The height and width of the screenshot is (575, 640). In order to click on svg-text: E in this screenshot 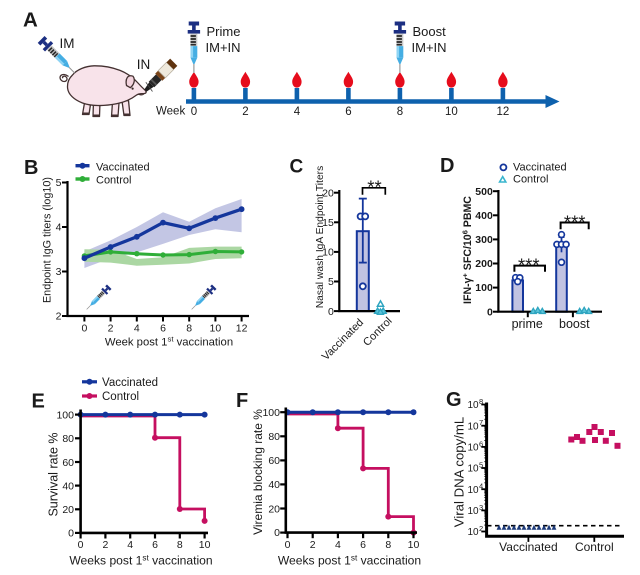, I will do `click(38, 402)`.